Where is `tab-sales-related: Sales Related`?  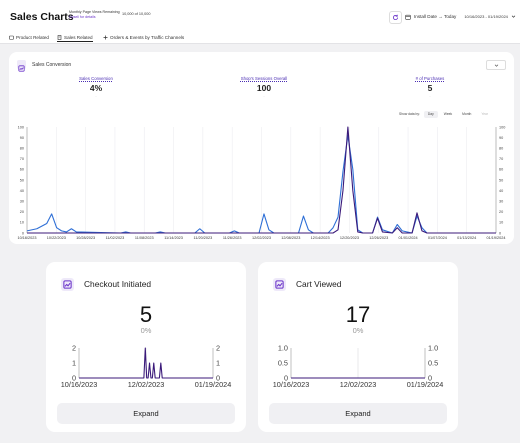
tab-sales-related: Sales Related is located at coordinates (75, 37).